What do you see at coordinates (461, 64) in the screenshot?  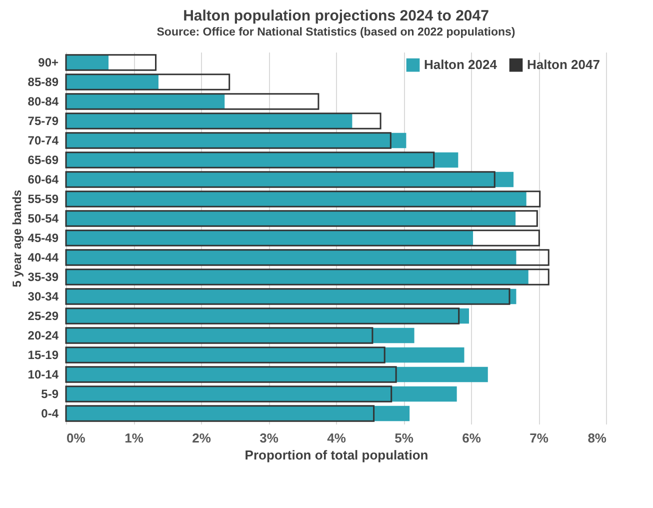 I see `legend-label: Halton 2024` at bounding box center [461, 64].